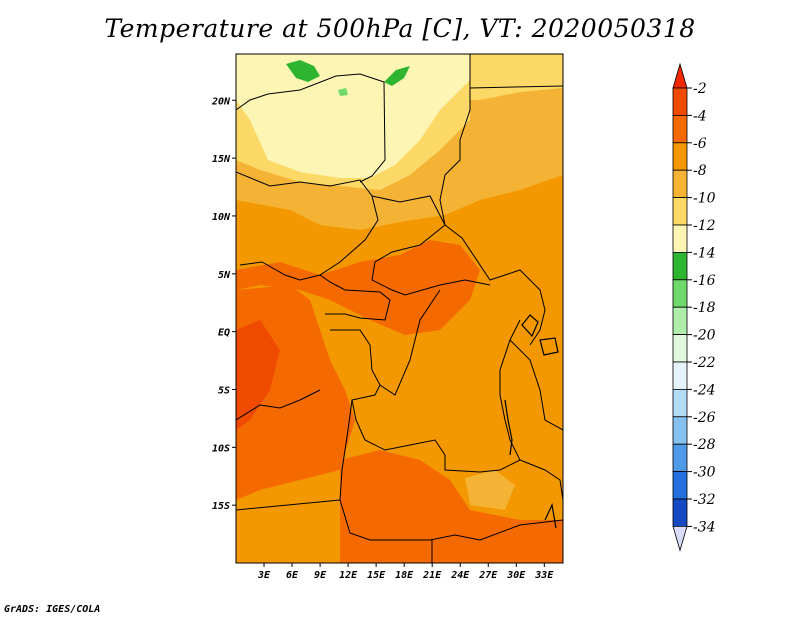 The width and height of the screenshot is (800, 618). I want to click on colorbar-label: -6, so click(700, 144).